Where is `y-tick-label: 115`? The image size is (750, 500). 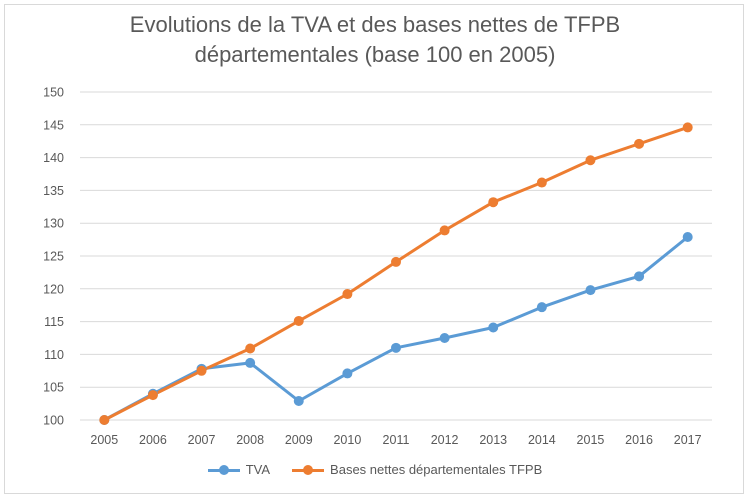
y-tick-label: 115 is located at coordinates (54, 322).